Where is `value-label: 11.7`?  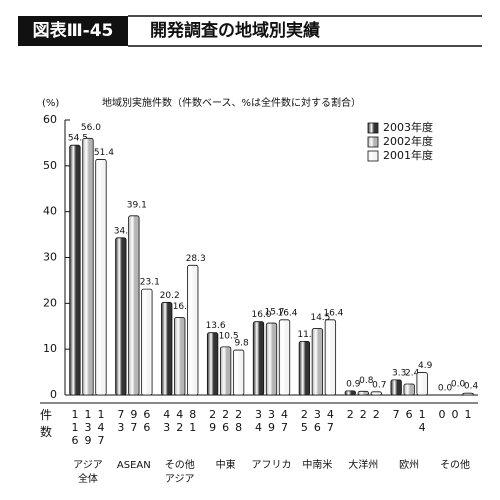
value-label: 11.7 is located at coordinates (307, 335).